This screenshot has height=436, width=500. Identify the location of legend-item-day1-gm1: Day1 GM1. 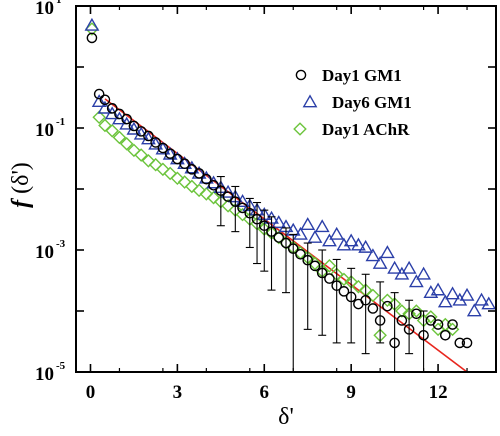
(348, 75).